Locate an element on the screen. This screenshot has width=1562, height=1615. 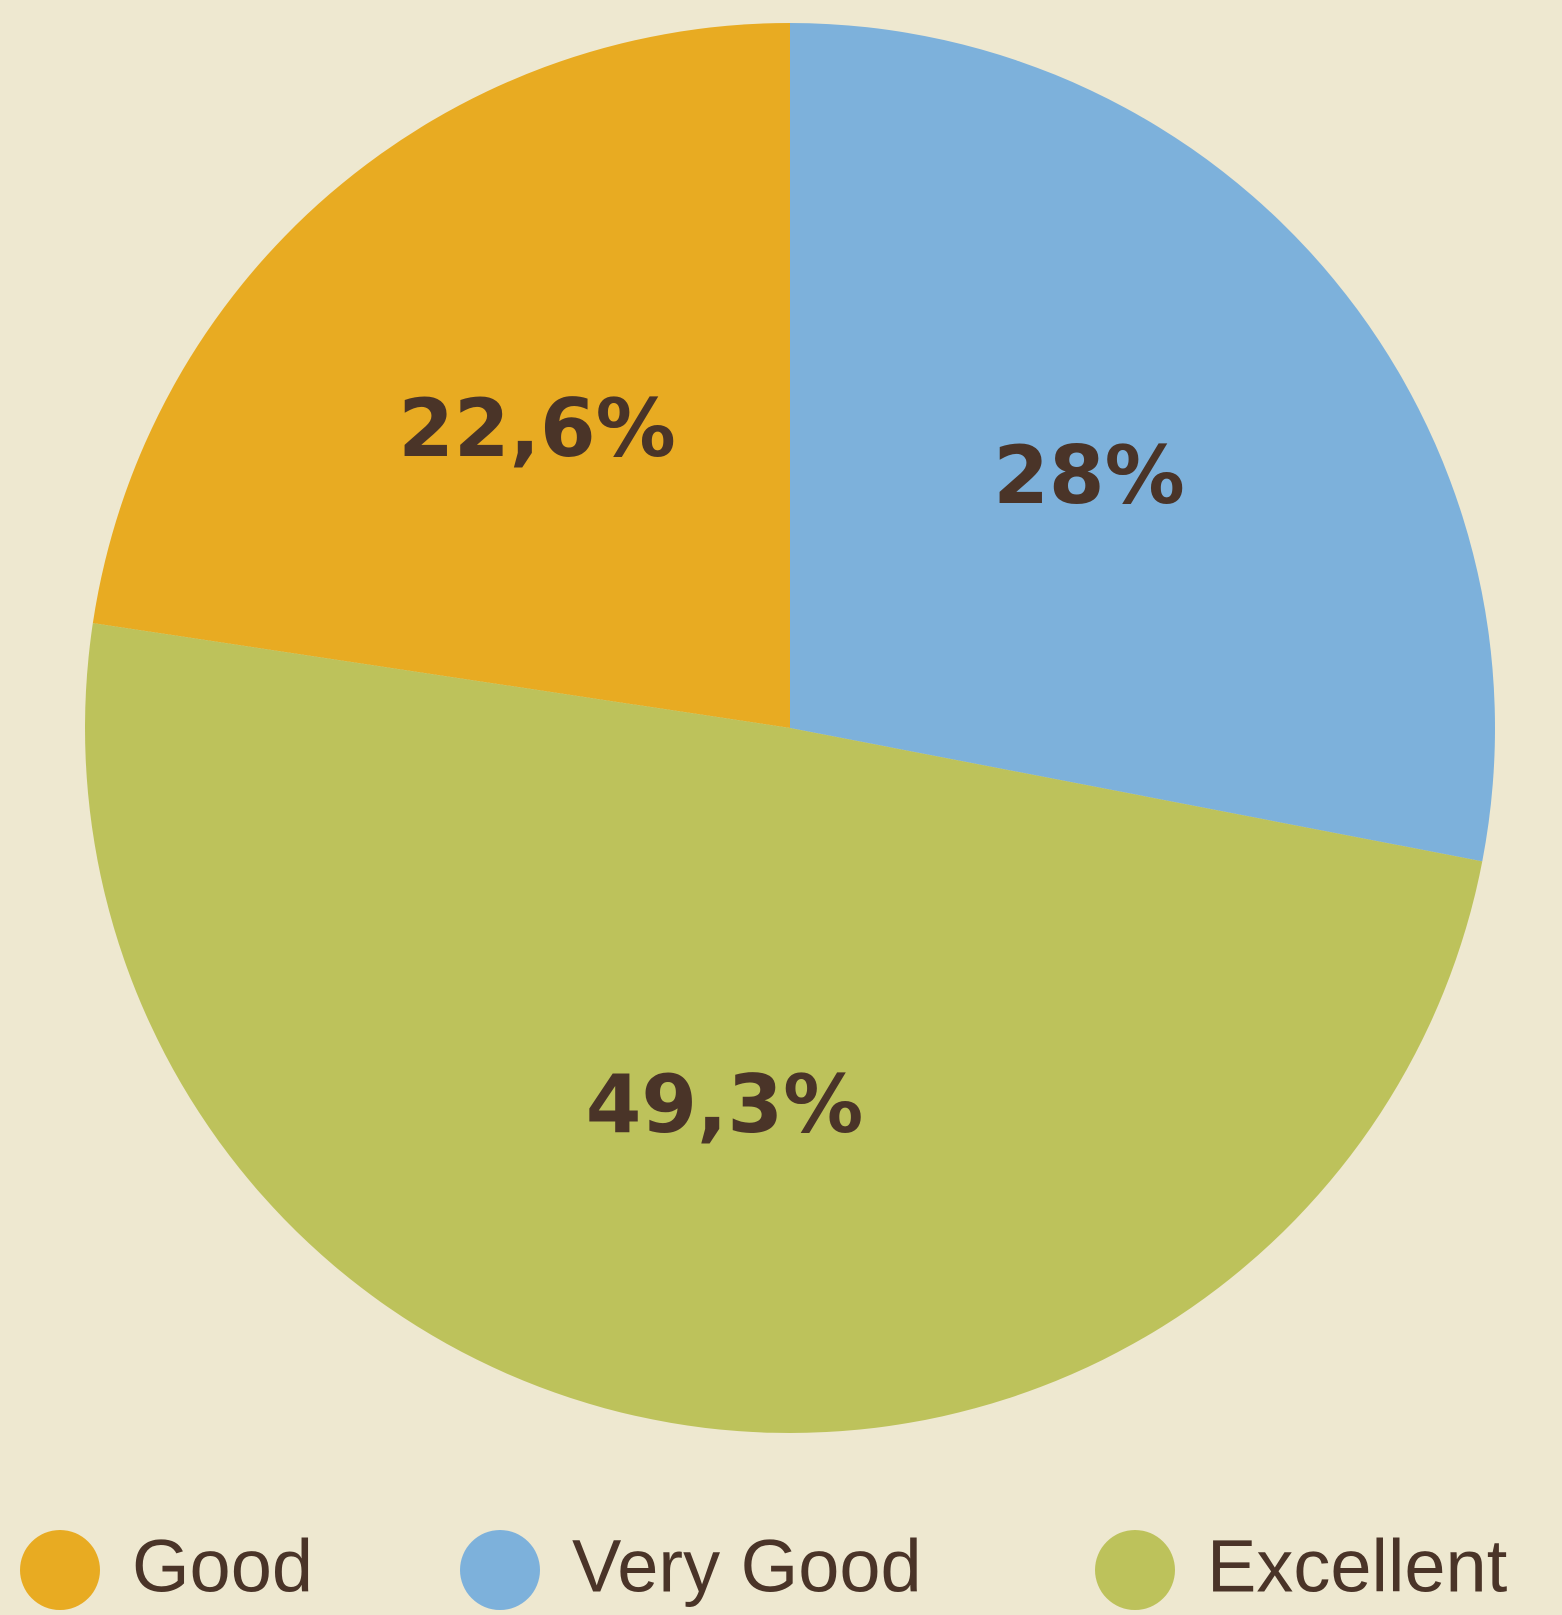
legend-label: Very Good is located at coordinates (747, 1566).